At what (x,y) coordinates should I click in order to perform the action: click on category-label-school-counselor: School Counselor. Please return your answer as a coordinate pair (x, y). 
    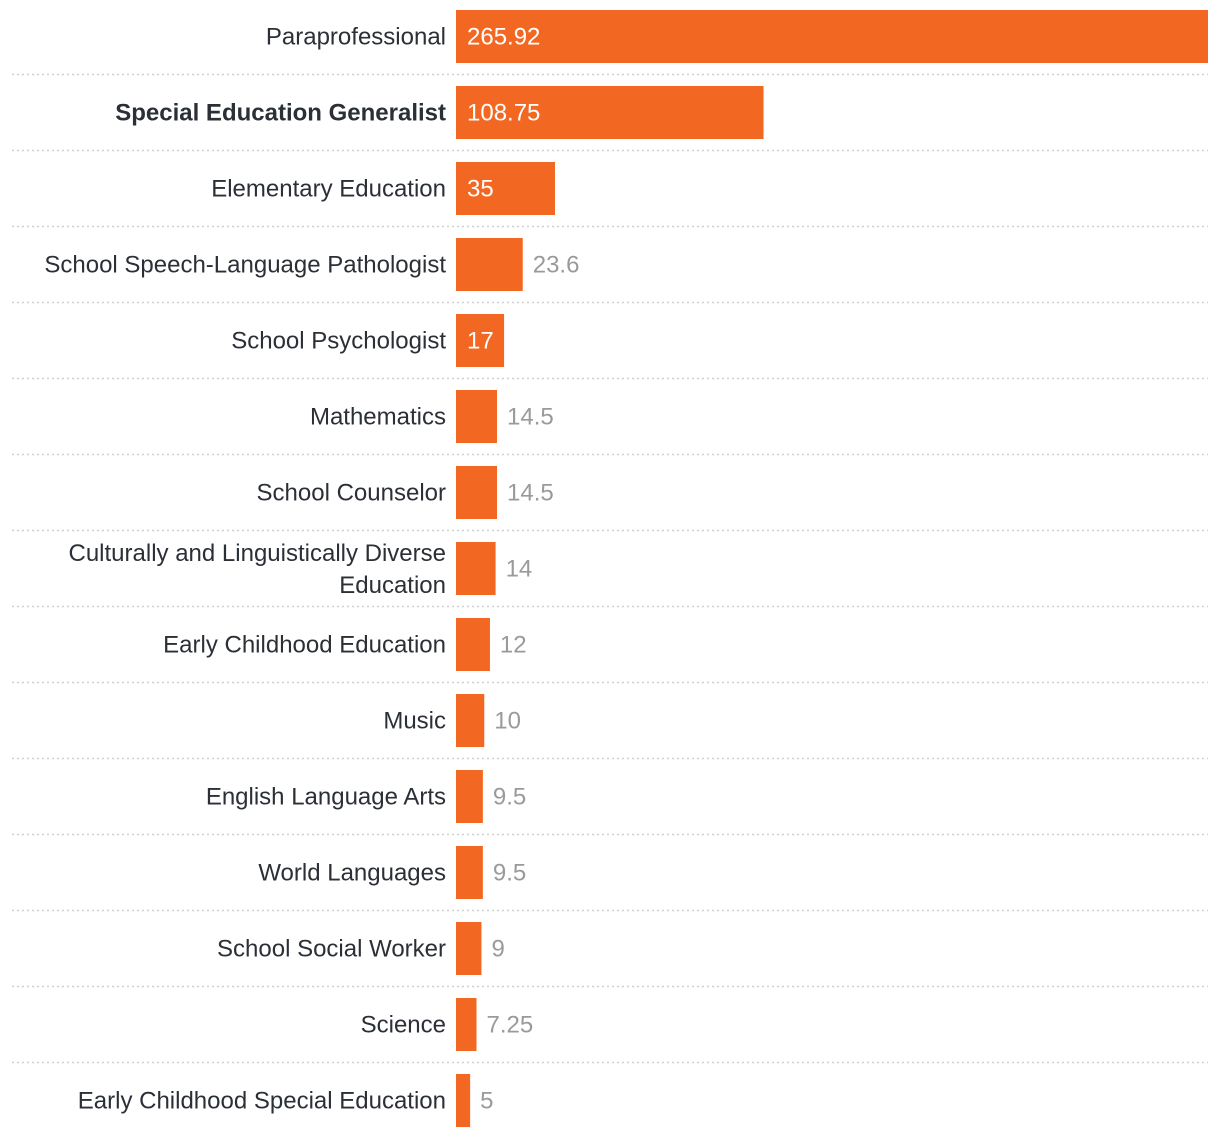
    Looking at the image, I should click on (351, 493).